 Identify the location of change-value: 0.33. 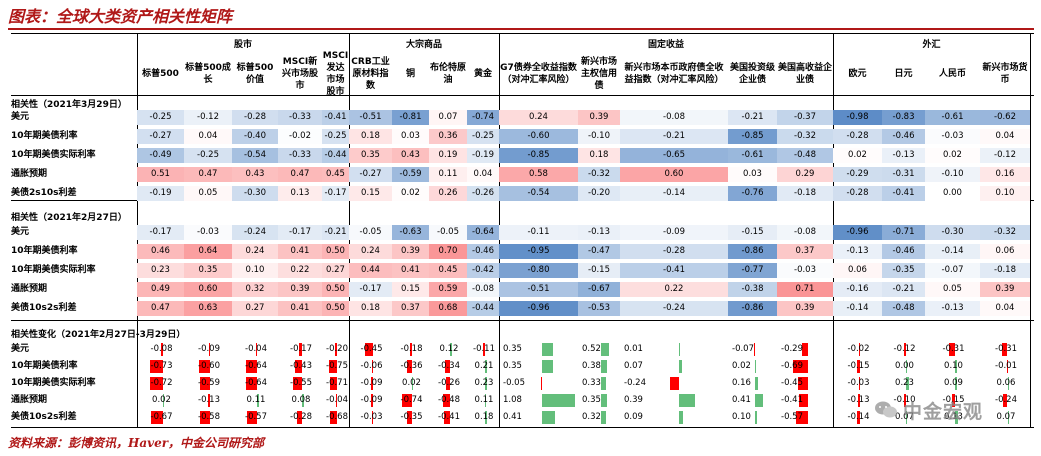
(591, 383).